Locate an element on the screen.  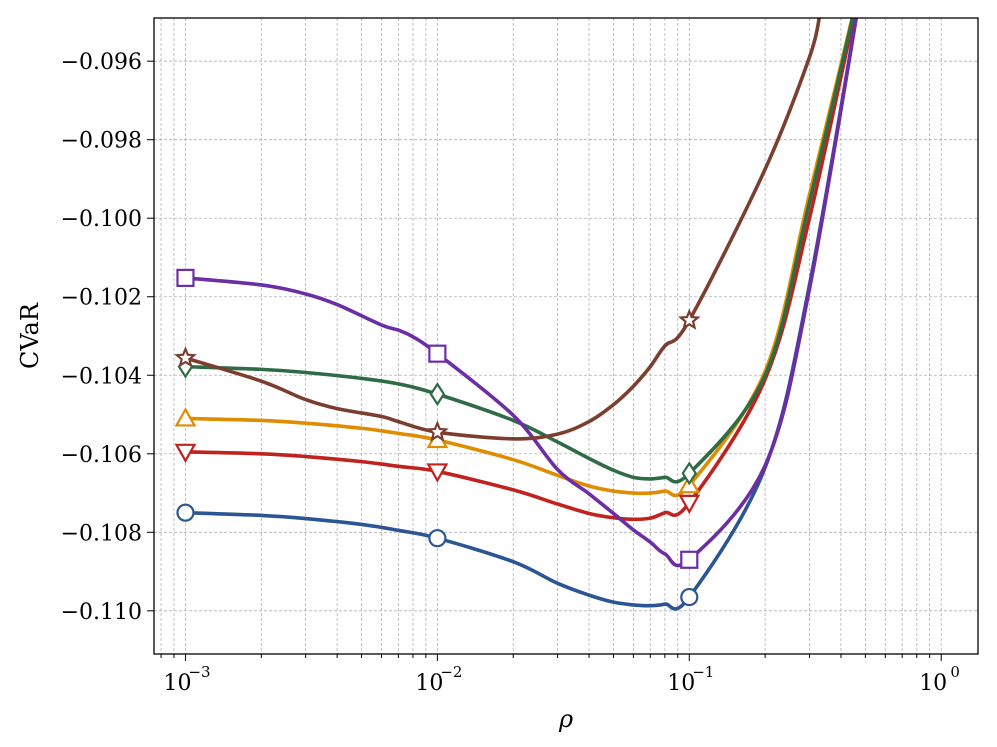
y-tick-label: −0.098 is located at coordinates (101, 141).